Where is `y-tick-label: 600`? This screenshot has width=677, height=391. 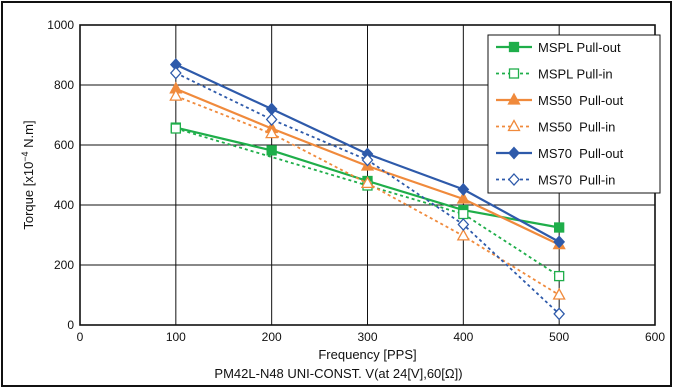 y-tick-label: 600 is located at coordinates (64, 145).